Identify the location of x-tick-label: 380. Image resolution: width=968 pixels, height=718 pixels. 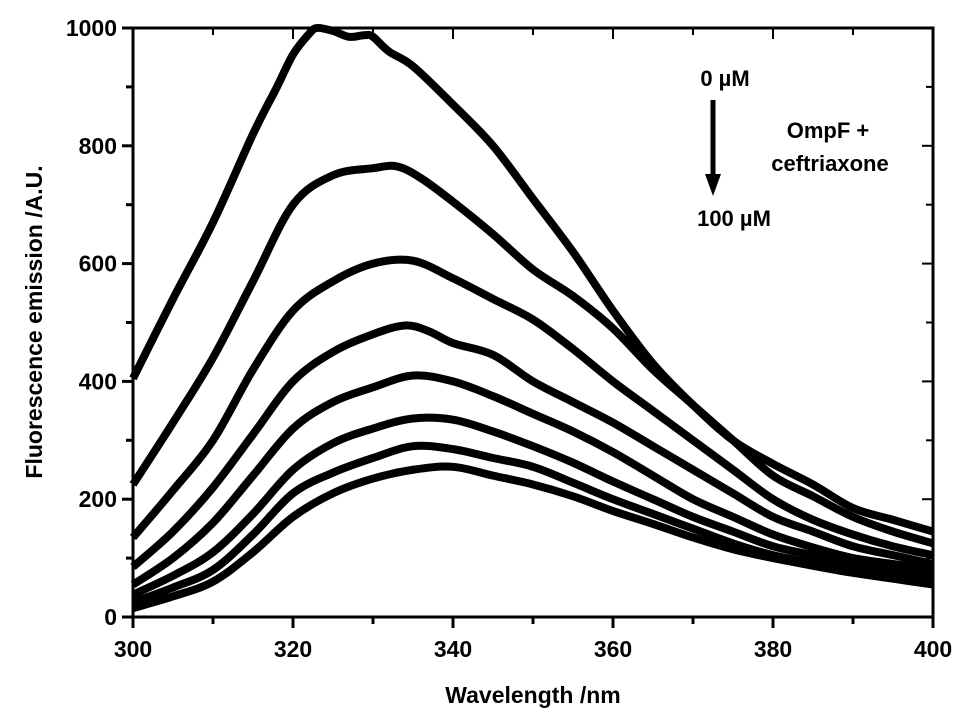
(773, 649).